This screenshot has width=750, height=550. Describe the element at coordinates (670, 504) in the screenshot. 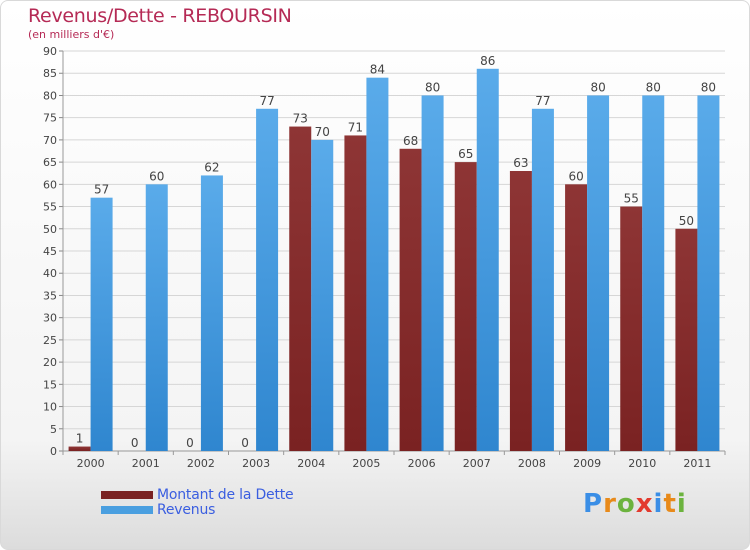

I see `logo-letter: t` at that location.